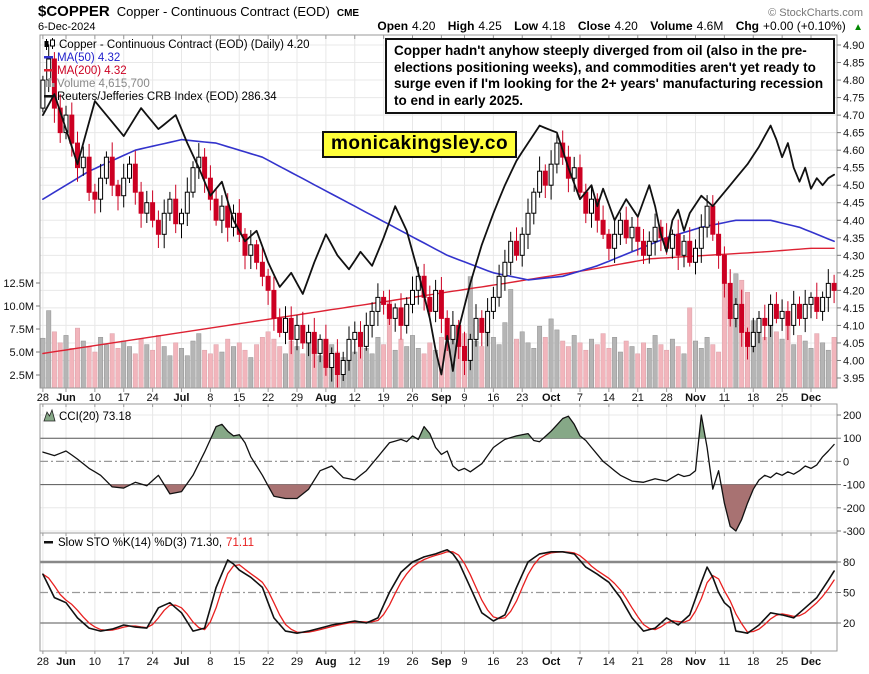 This screenshot has height=674, width=869. I want to click on price-axis-label: 4.60, so click(853, 151).